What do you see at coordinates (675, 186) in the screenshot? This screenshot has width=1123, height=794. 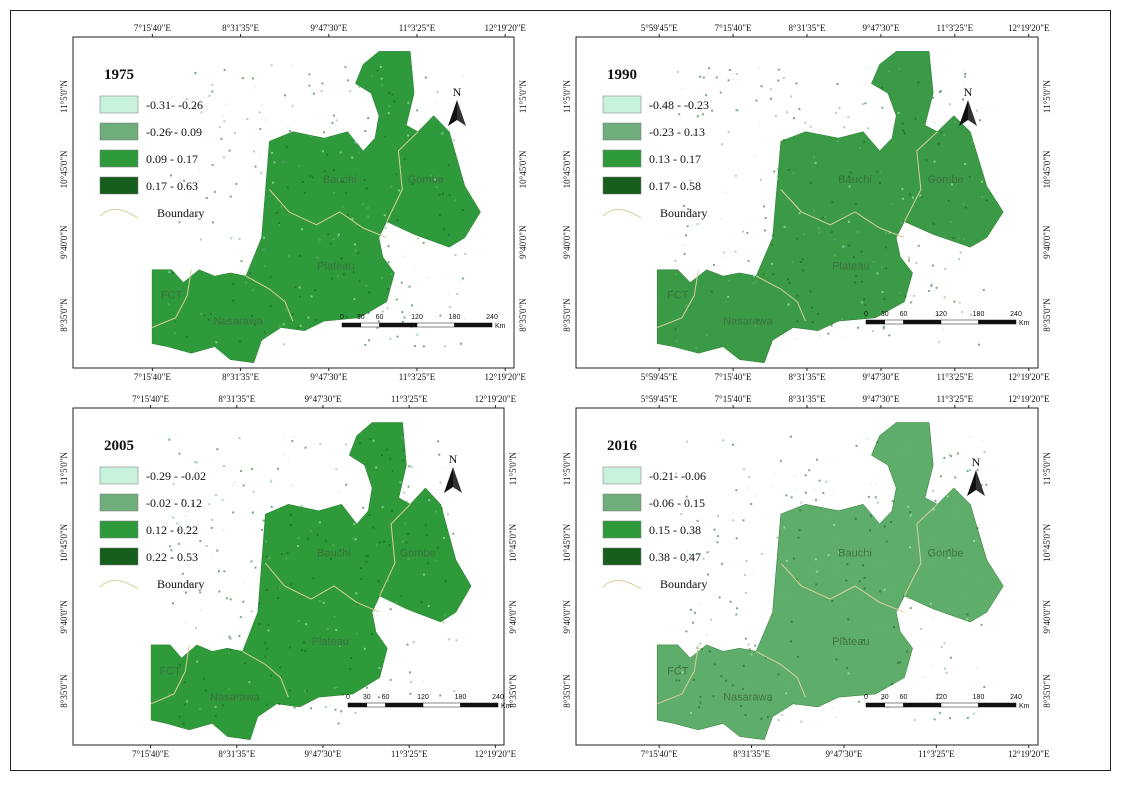 I see `legend-label: 0.17 - 0.58` at bounding box center [675, 186].